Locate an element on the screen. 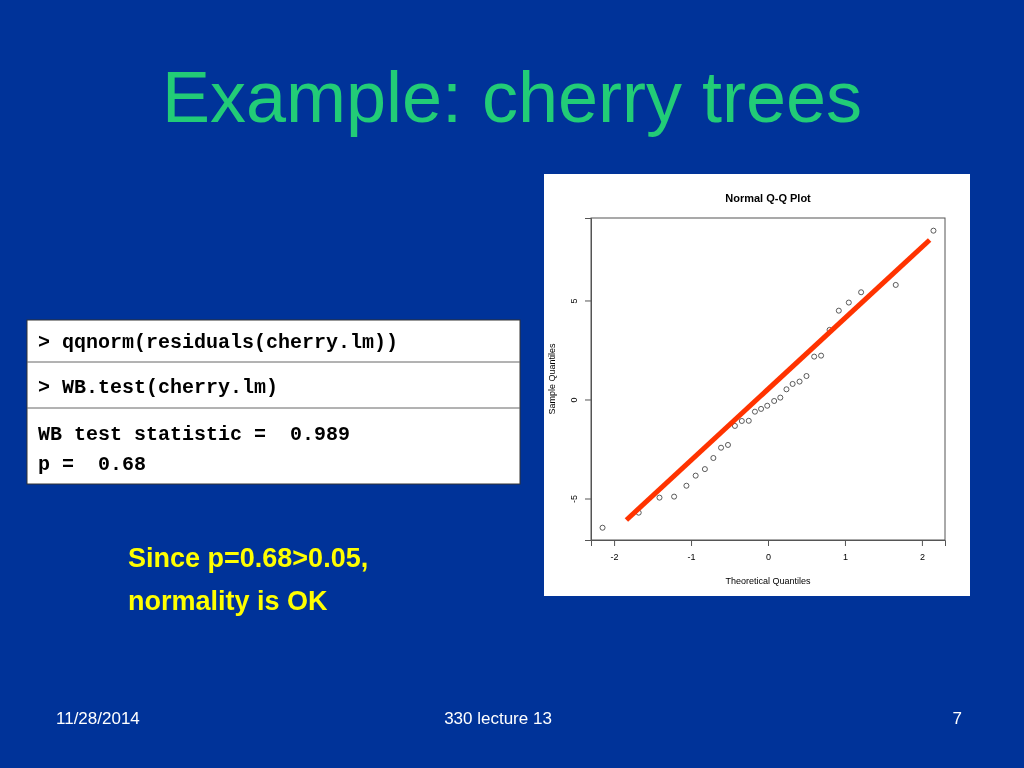 Image resolution: width=1024 pixels, height=768 pixels. y-tick-label: 5 is located at coordinates (574, 301).